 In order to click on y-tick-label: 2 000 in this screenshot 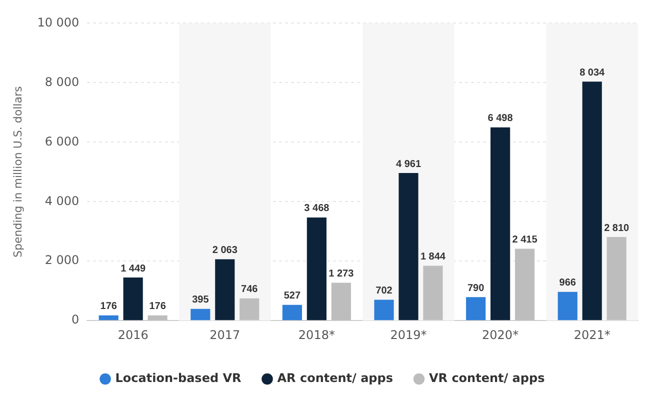, I will do `click(62, 260)`.